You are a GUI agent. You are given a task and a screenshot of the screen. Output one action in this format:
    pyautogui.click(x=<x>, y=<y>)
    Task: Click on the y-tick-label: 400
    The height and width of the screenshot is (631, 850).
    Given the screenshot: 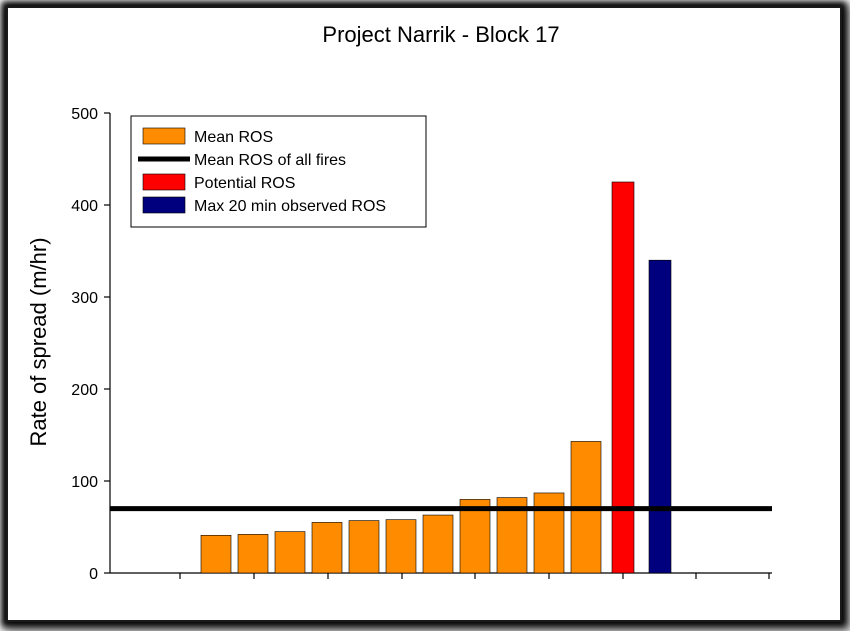 What is the action you would take?
    pyautogui.click(x=84, y=206)
    